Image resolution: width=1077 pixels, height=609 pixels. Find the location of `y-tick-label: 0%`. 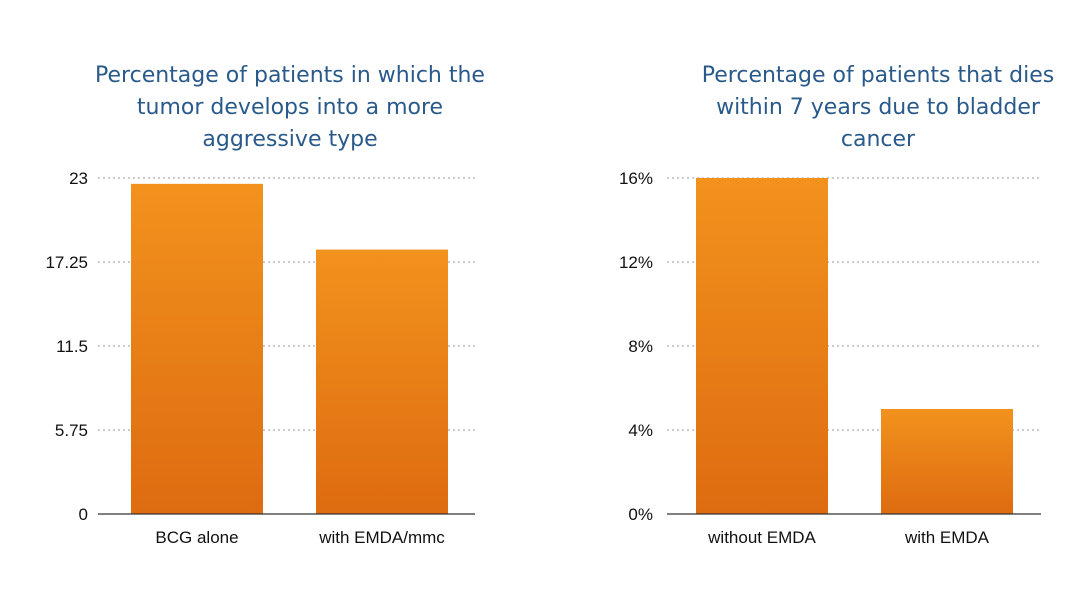

y-tick-label: 0% is located at coordinates (640, 514).